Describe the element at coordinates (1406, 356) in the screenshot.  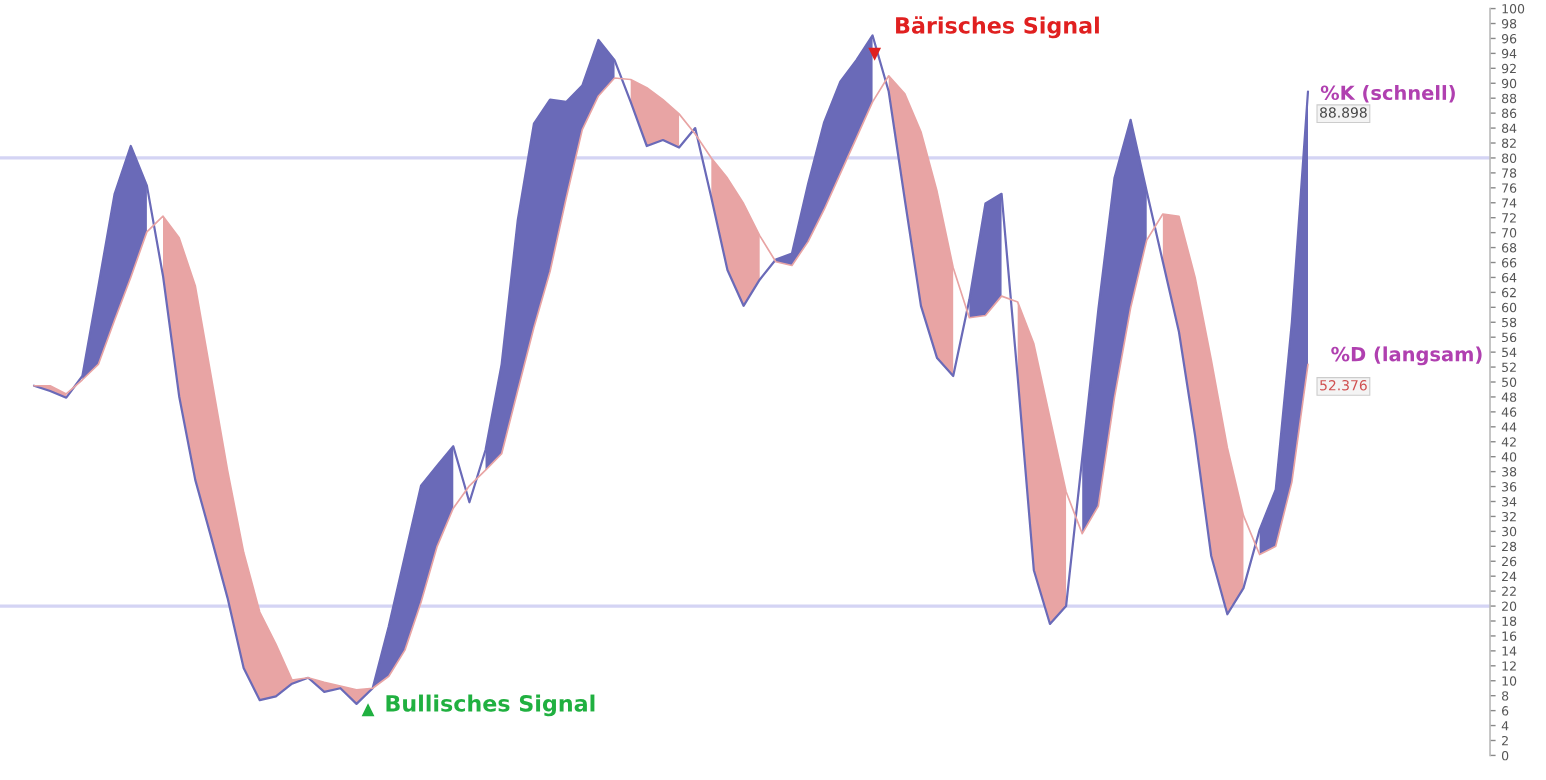
I see `series-label: %D (langsam)` at that location.